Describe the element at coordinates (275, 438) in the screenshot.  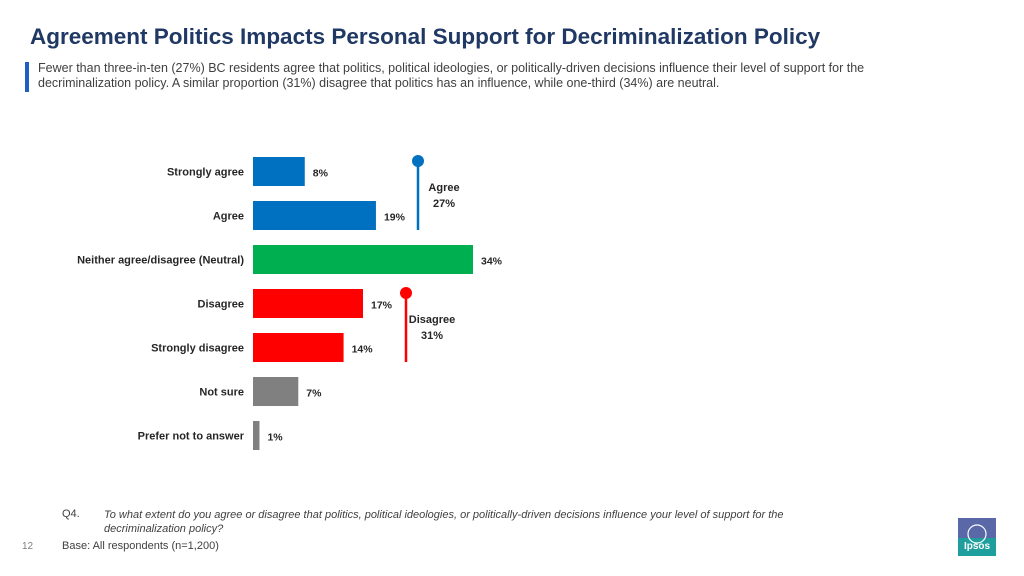
I see `value-label: 1%` at that location.